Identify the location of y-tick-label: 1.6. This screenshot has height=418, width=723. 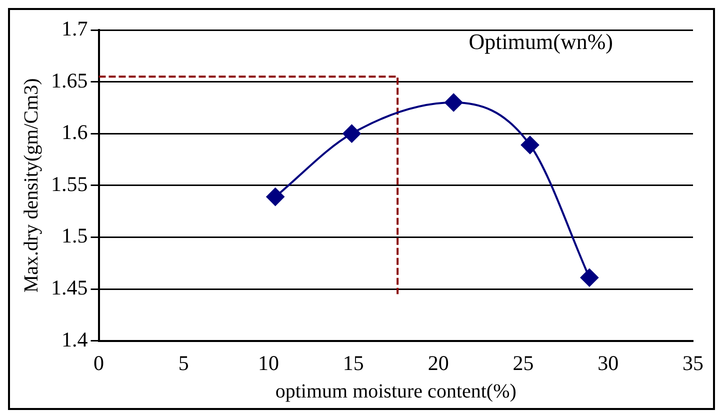
(75, 132).